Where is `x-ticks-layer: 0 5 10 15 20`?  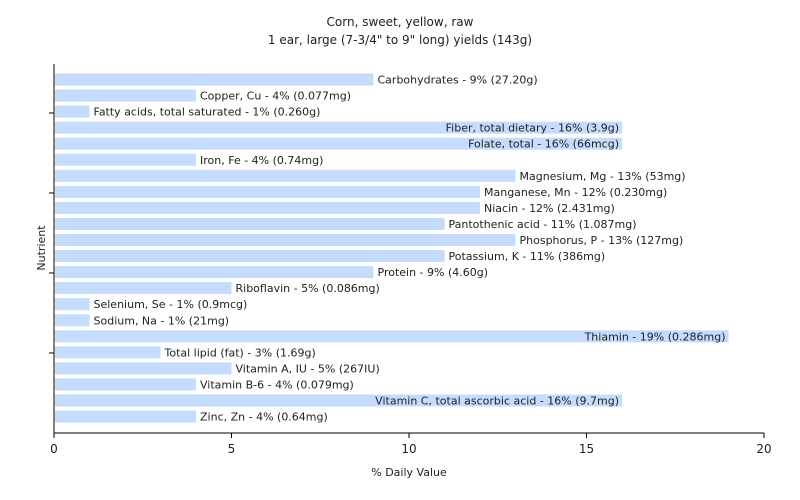
x-ticks-layer: 0 5 10 15 20 is located at coordinates (411, 444).